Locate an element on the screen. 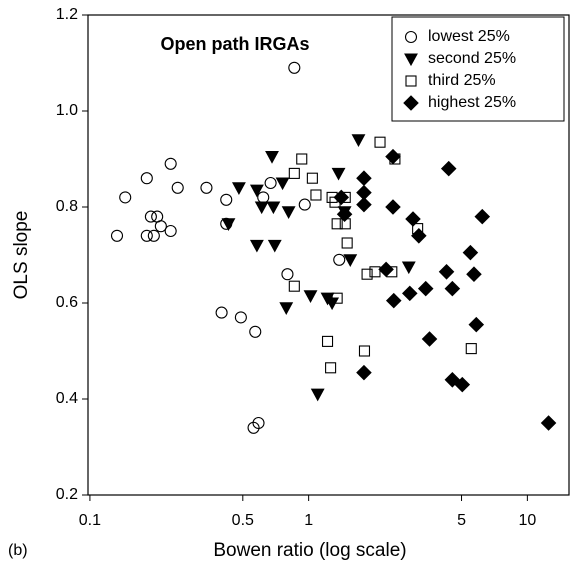  y-tick-label: 1.0 is located at coordinates (67, 110).